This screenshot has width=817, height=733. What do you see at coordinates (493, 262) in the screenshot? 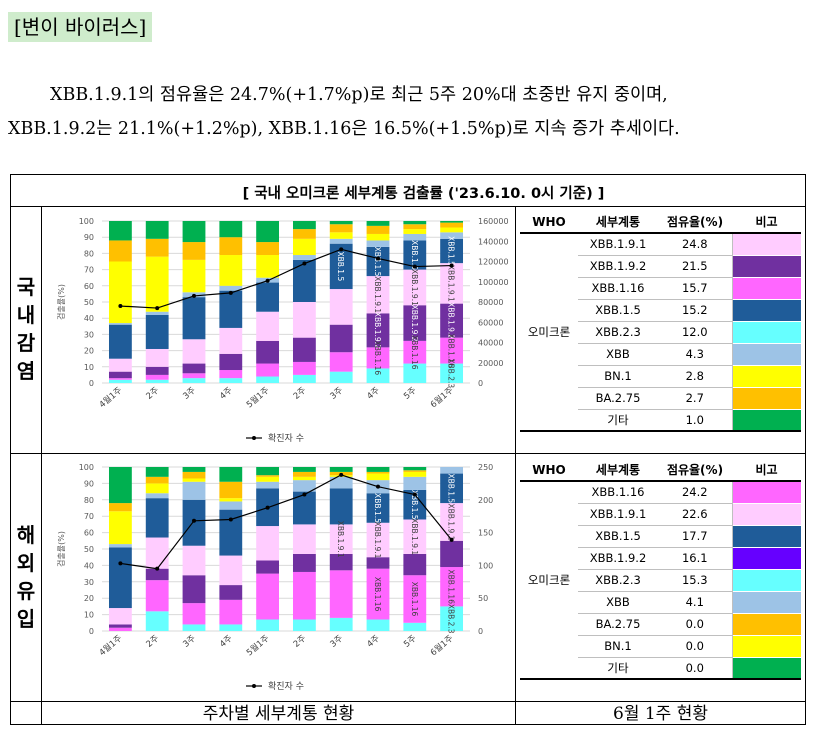
I see `y2-tick-label: 120000` at bounding box center [493, 262].